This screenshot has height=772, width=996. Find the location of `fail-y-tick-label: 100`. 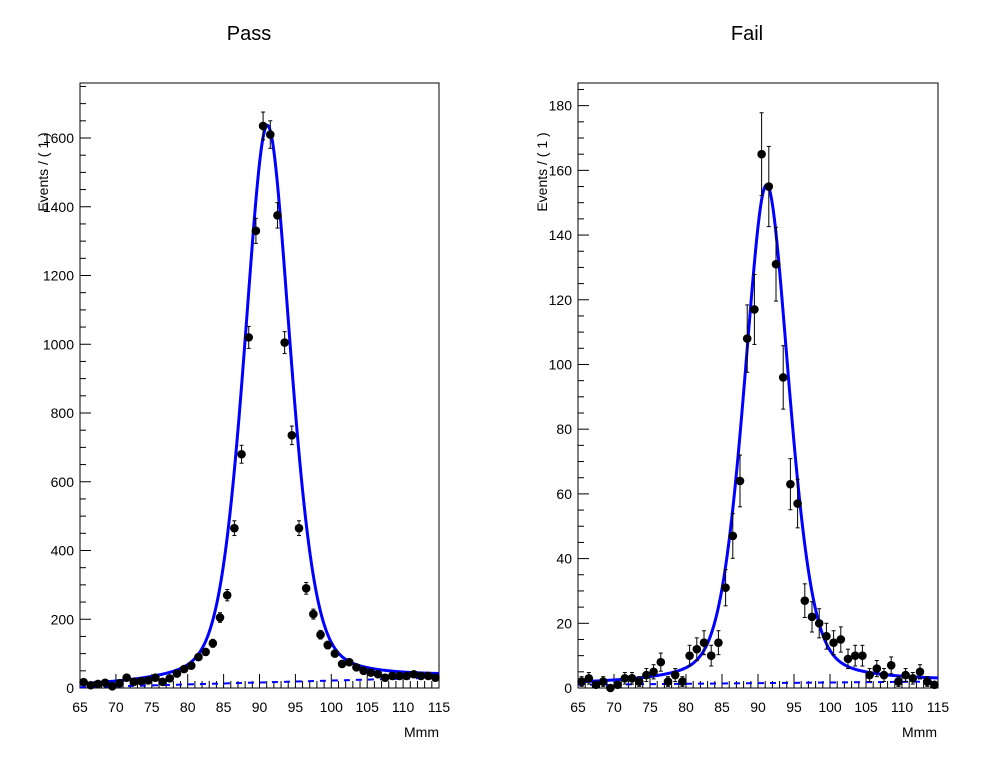

fail-y-tick-label: 100 is located at coordinates (561, 364).